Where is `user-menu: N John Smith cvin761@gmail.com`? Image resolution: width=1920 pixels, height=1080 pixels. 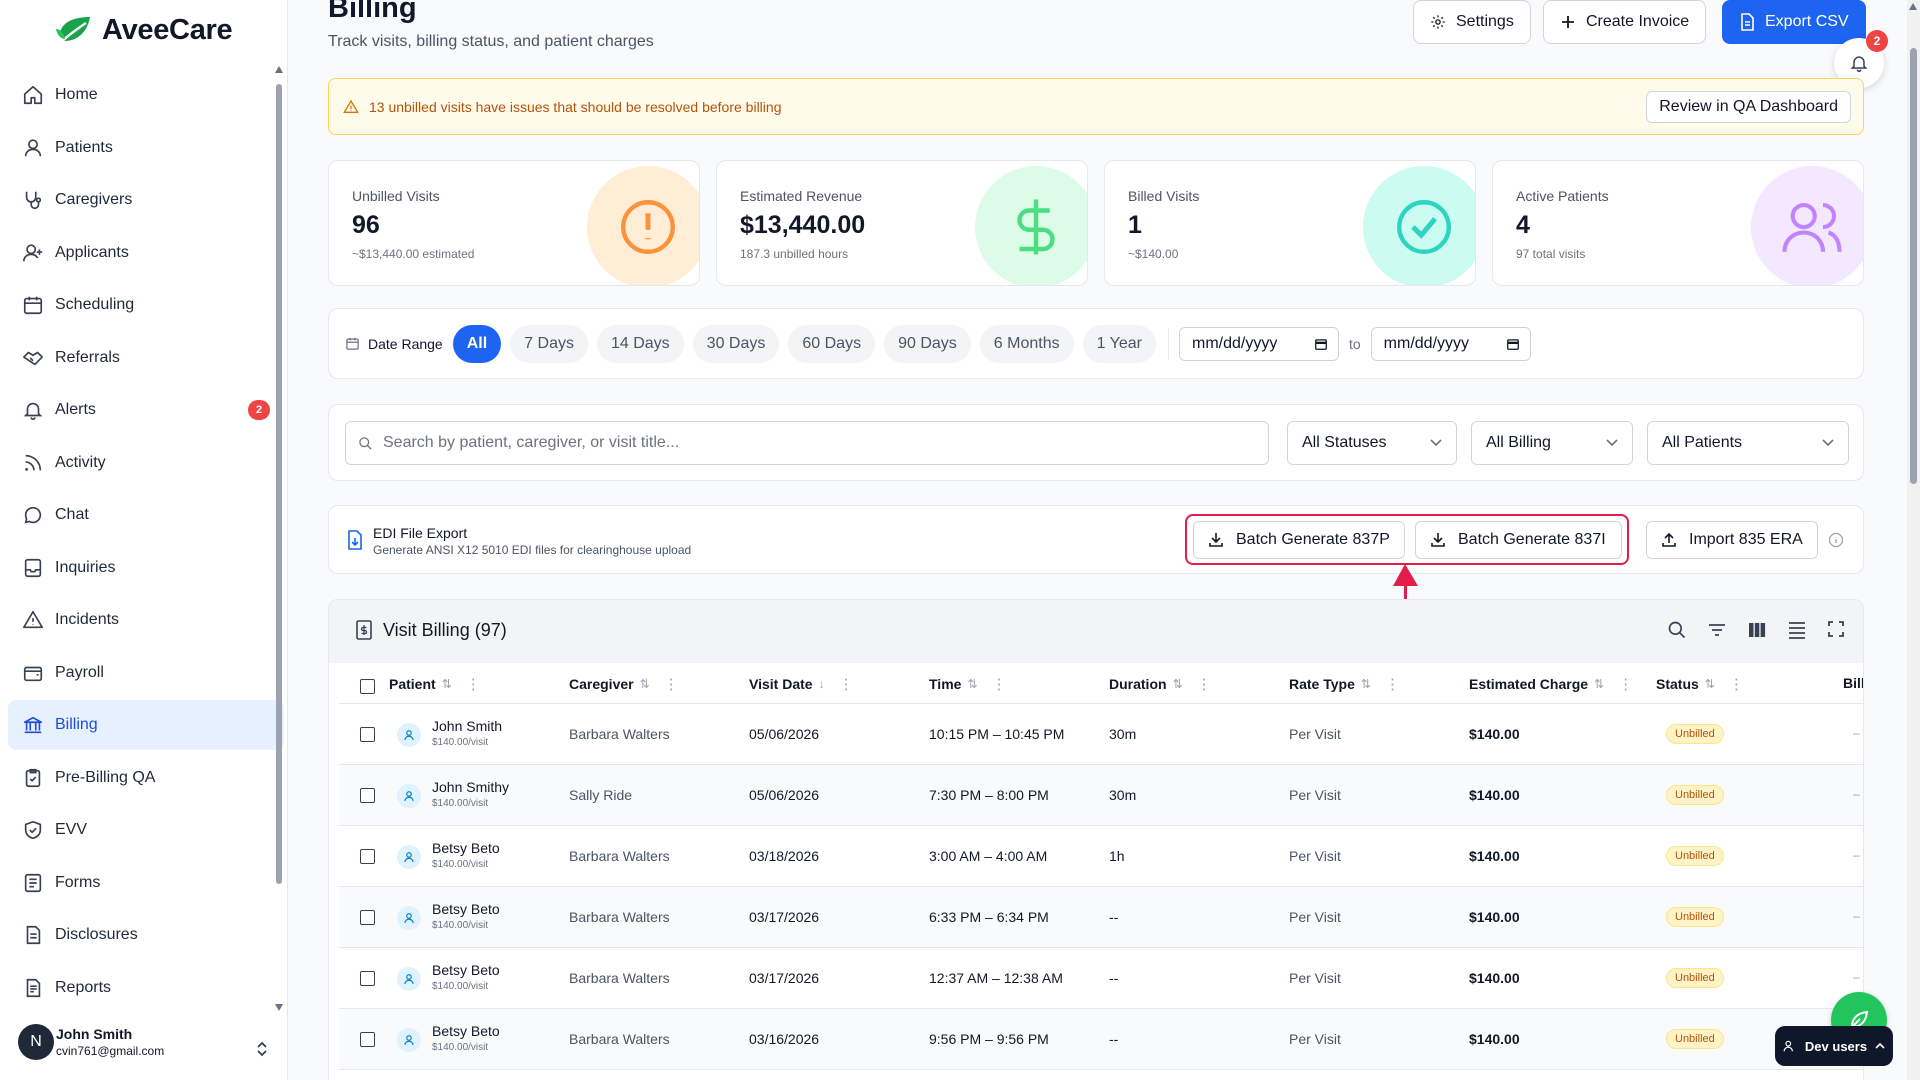 user-menu: N John Smith cvin761@gmail.com is located at coordinates (91, 1042).